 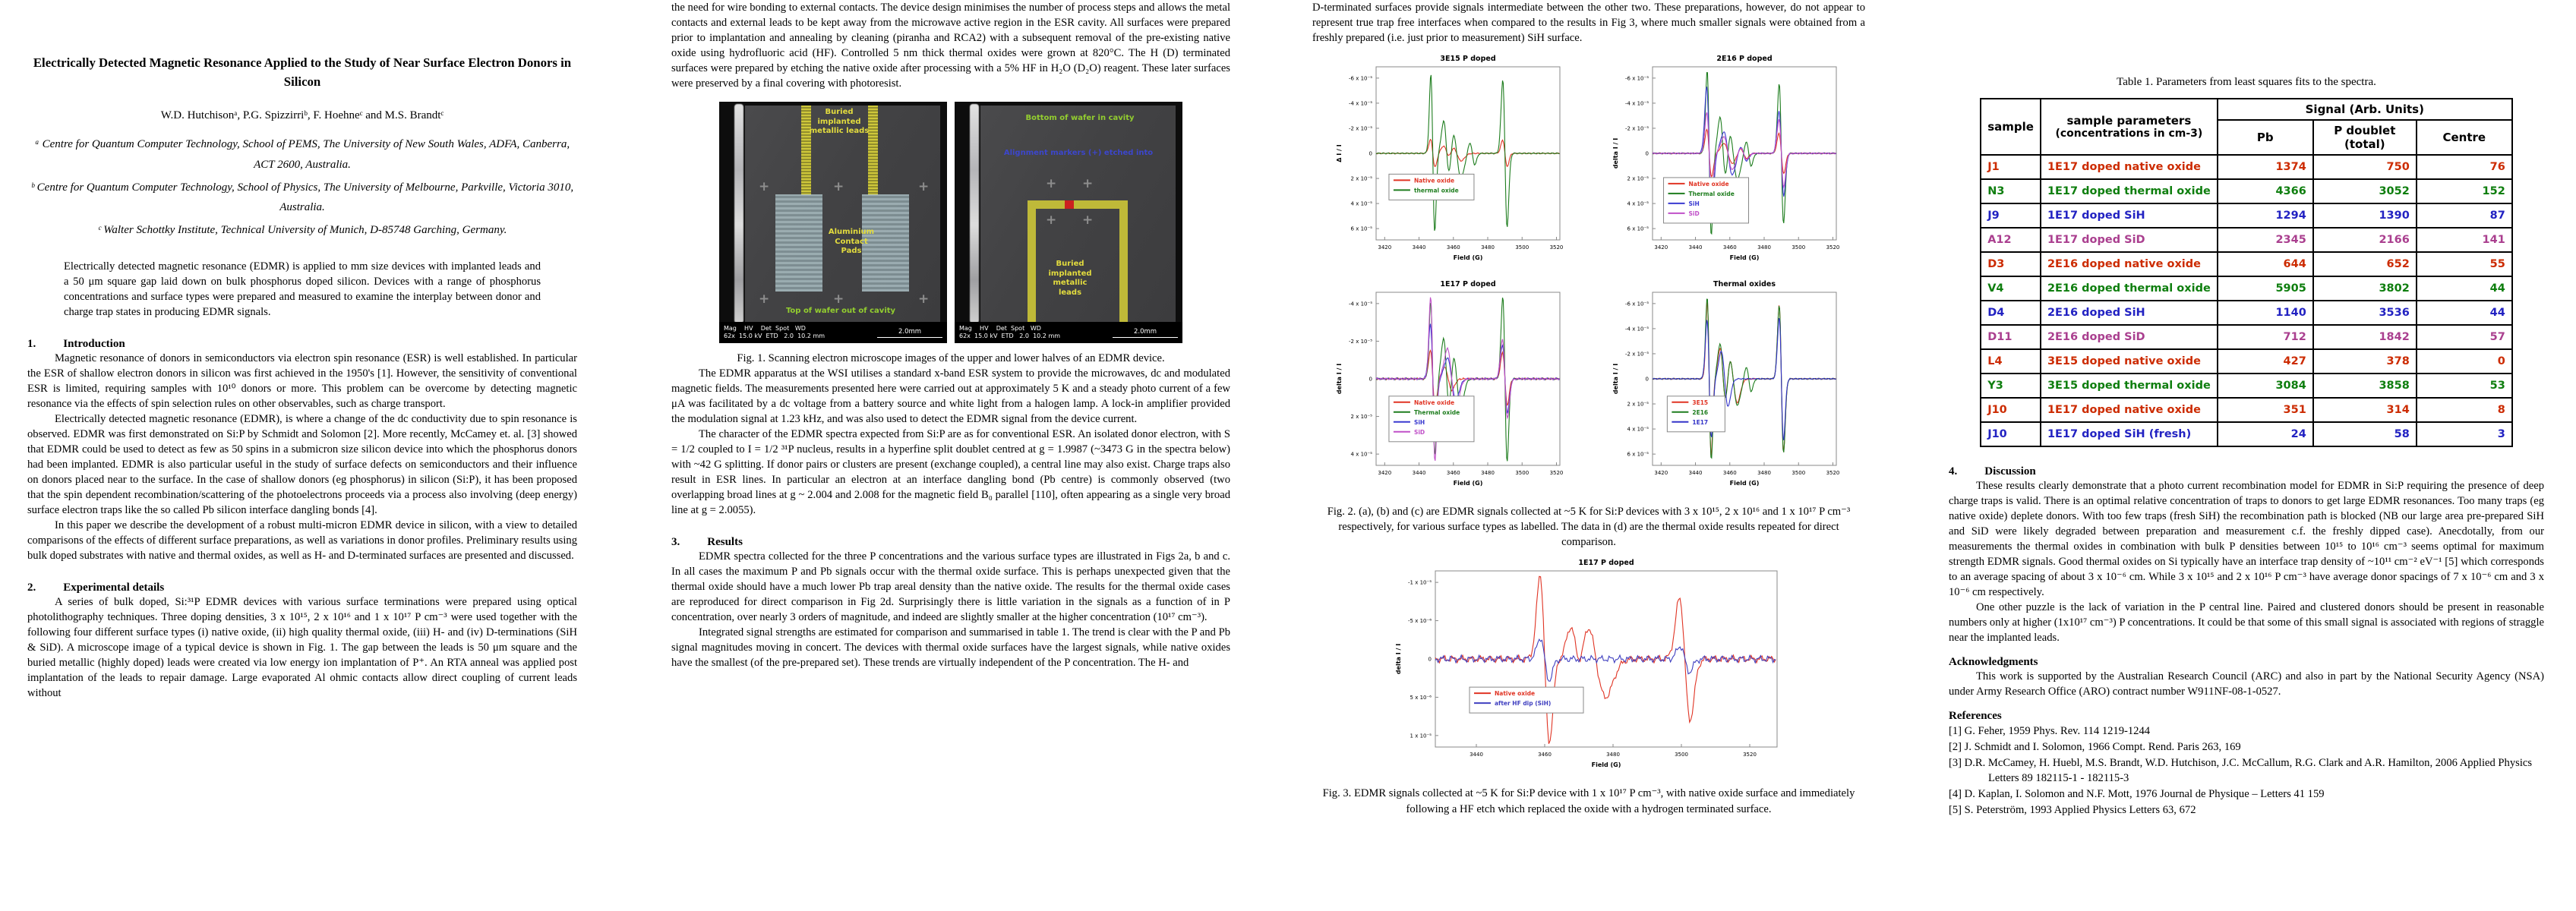 What do you see at coordinates (2010, 167) in the screenshot?
I see `sample-cell: J1` at bounding box center [2010, 167].